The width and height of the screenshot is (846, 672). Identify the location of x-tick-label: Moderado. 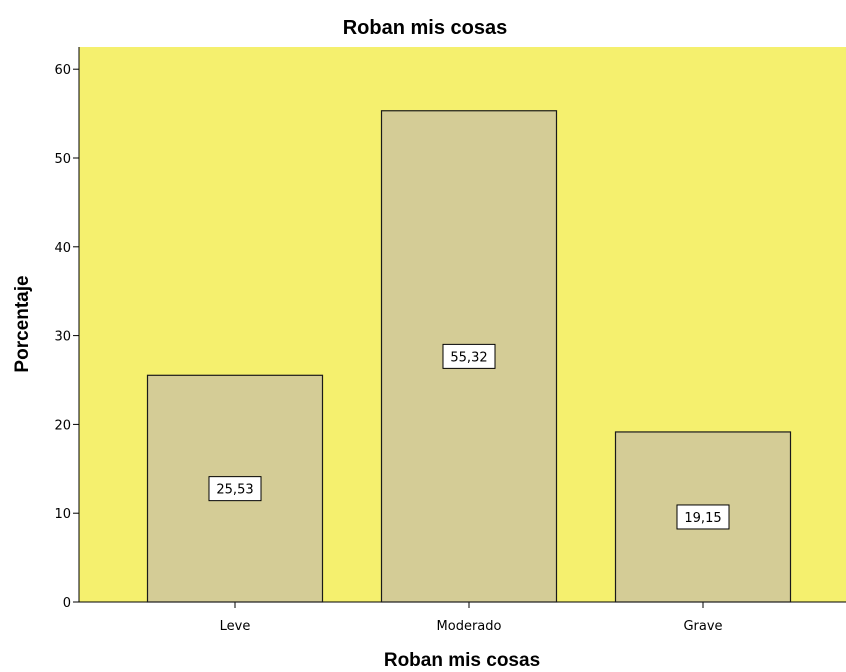
(469, 626).